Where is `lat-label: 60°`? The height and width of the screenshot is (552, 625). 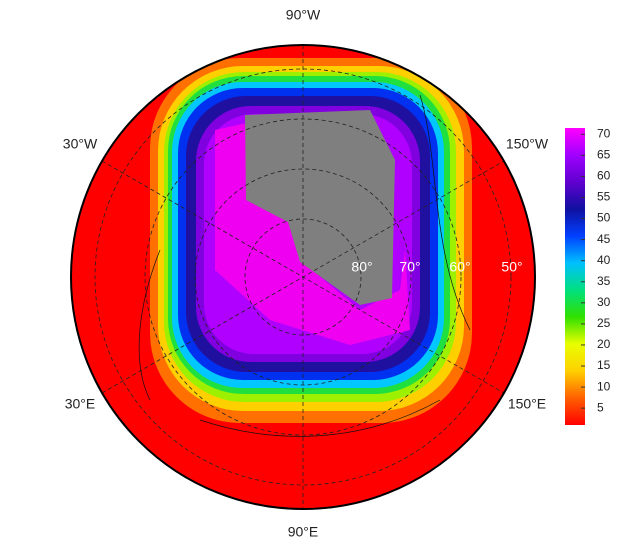
lat-label: 60° is located at coordinates (459, 267).